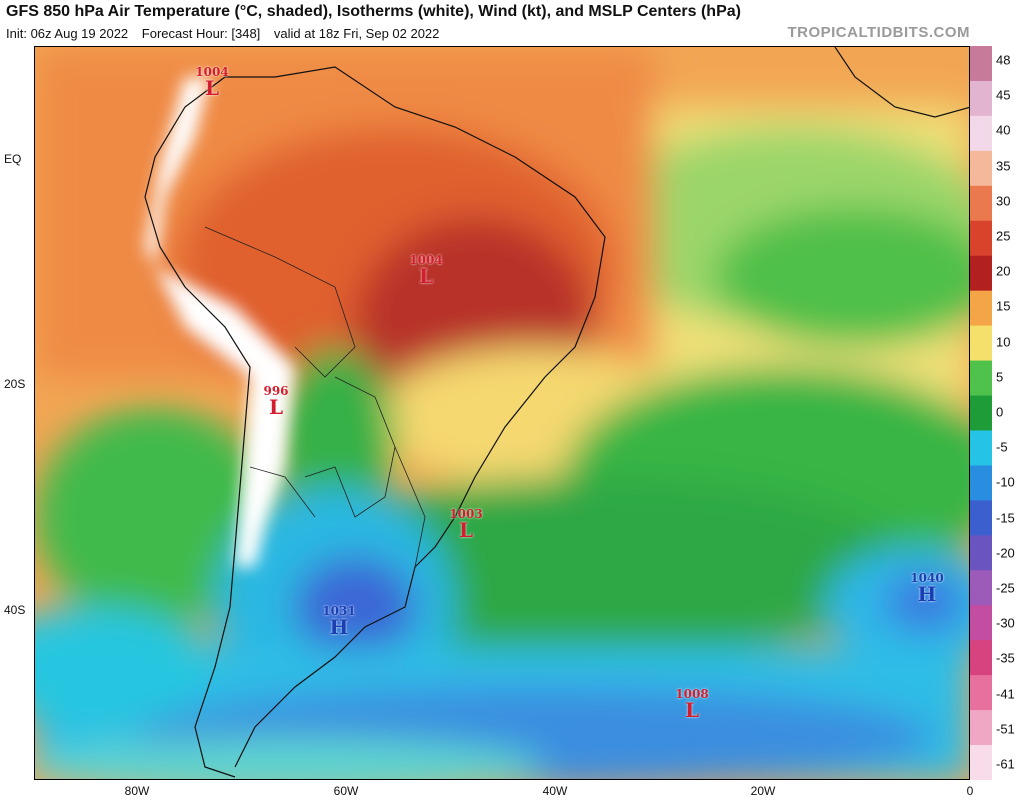 This screenshot has height=800, width=1024. Describe the element at coordinates (1005, 623) in the screenshot. I see `colorbar-tick-label: -30` at that location.